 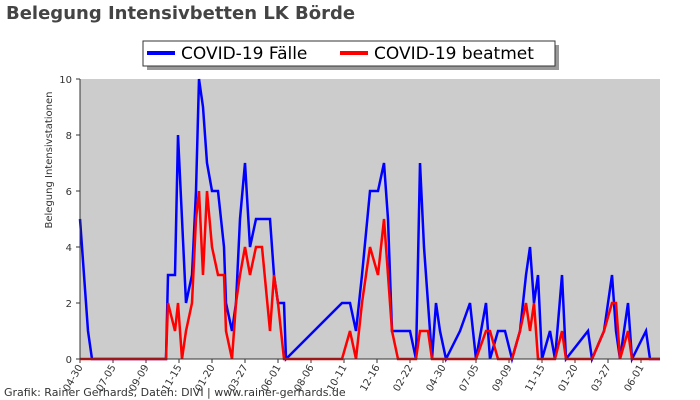 I want to click on y-tick-label: 6, so click(x=69, y=192).